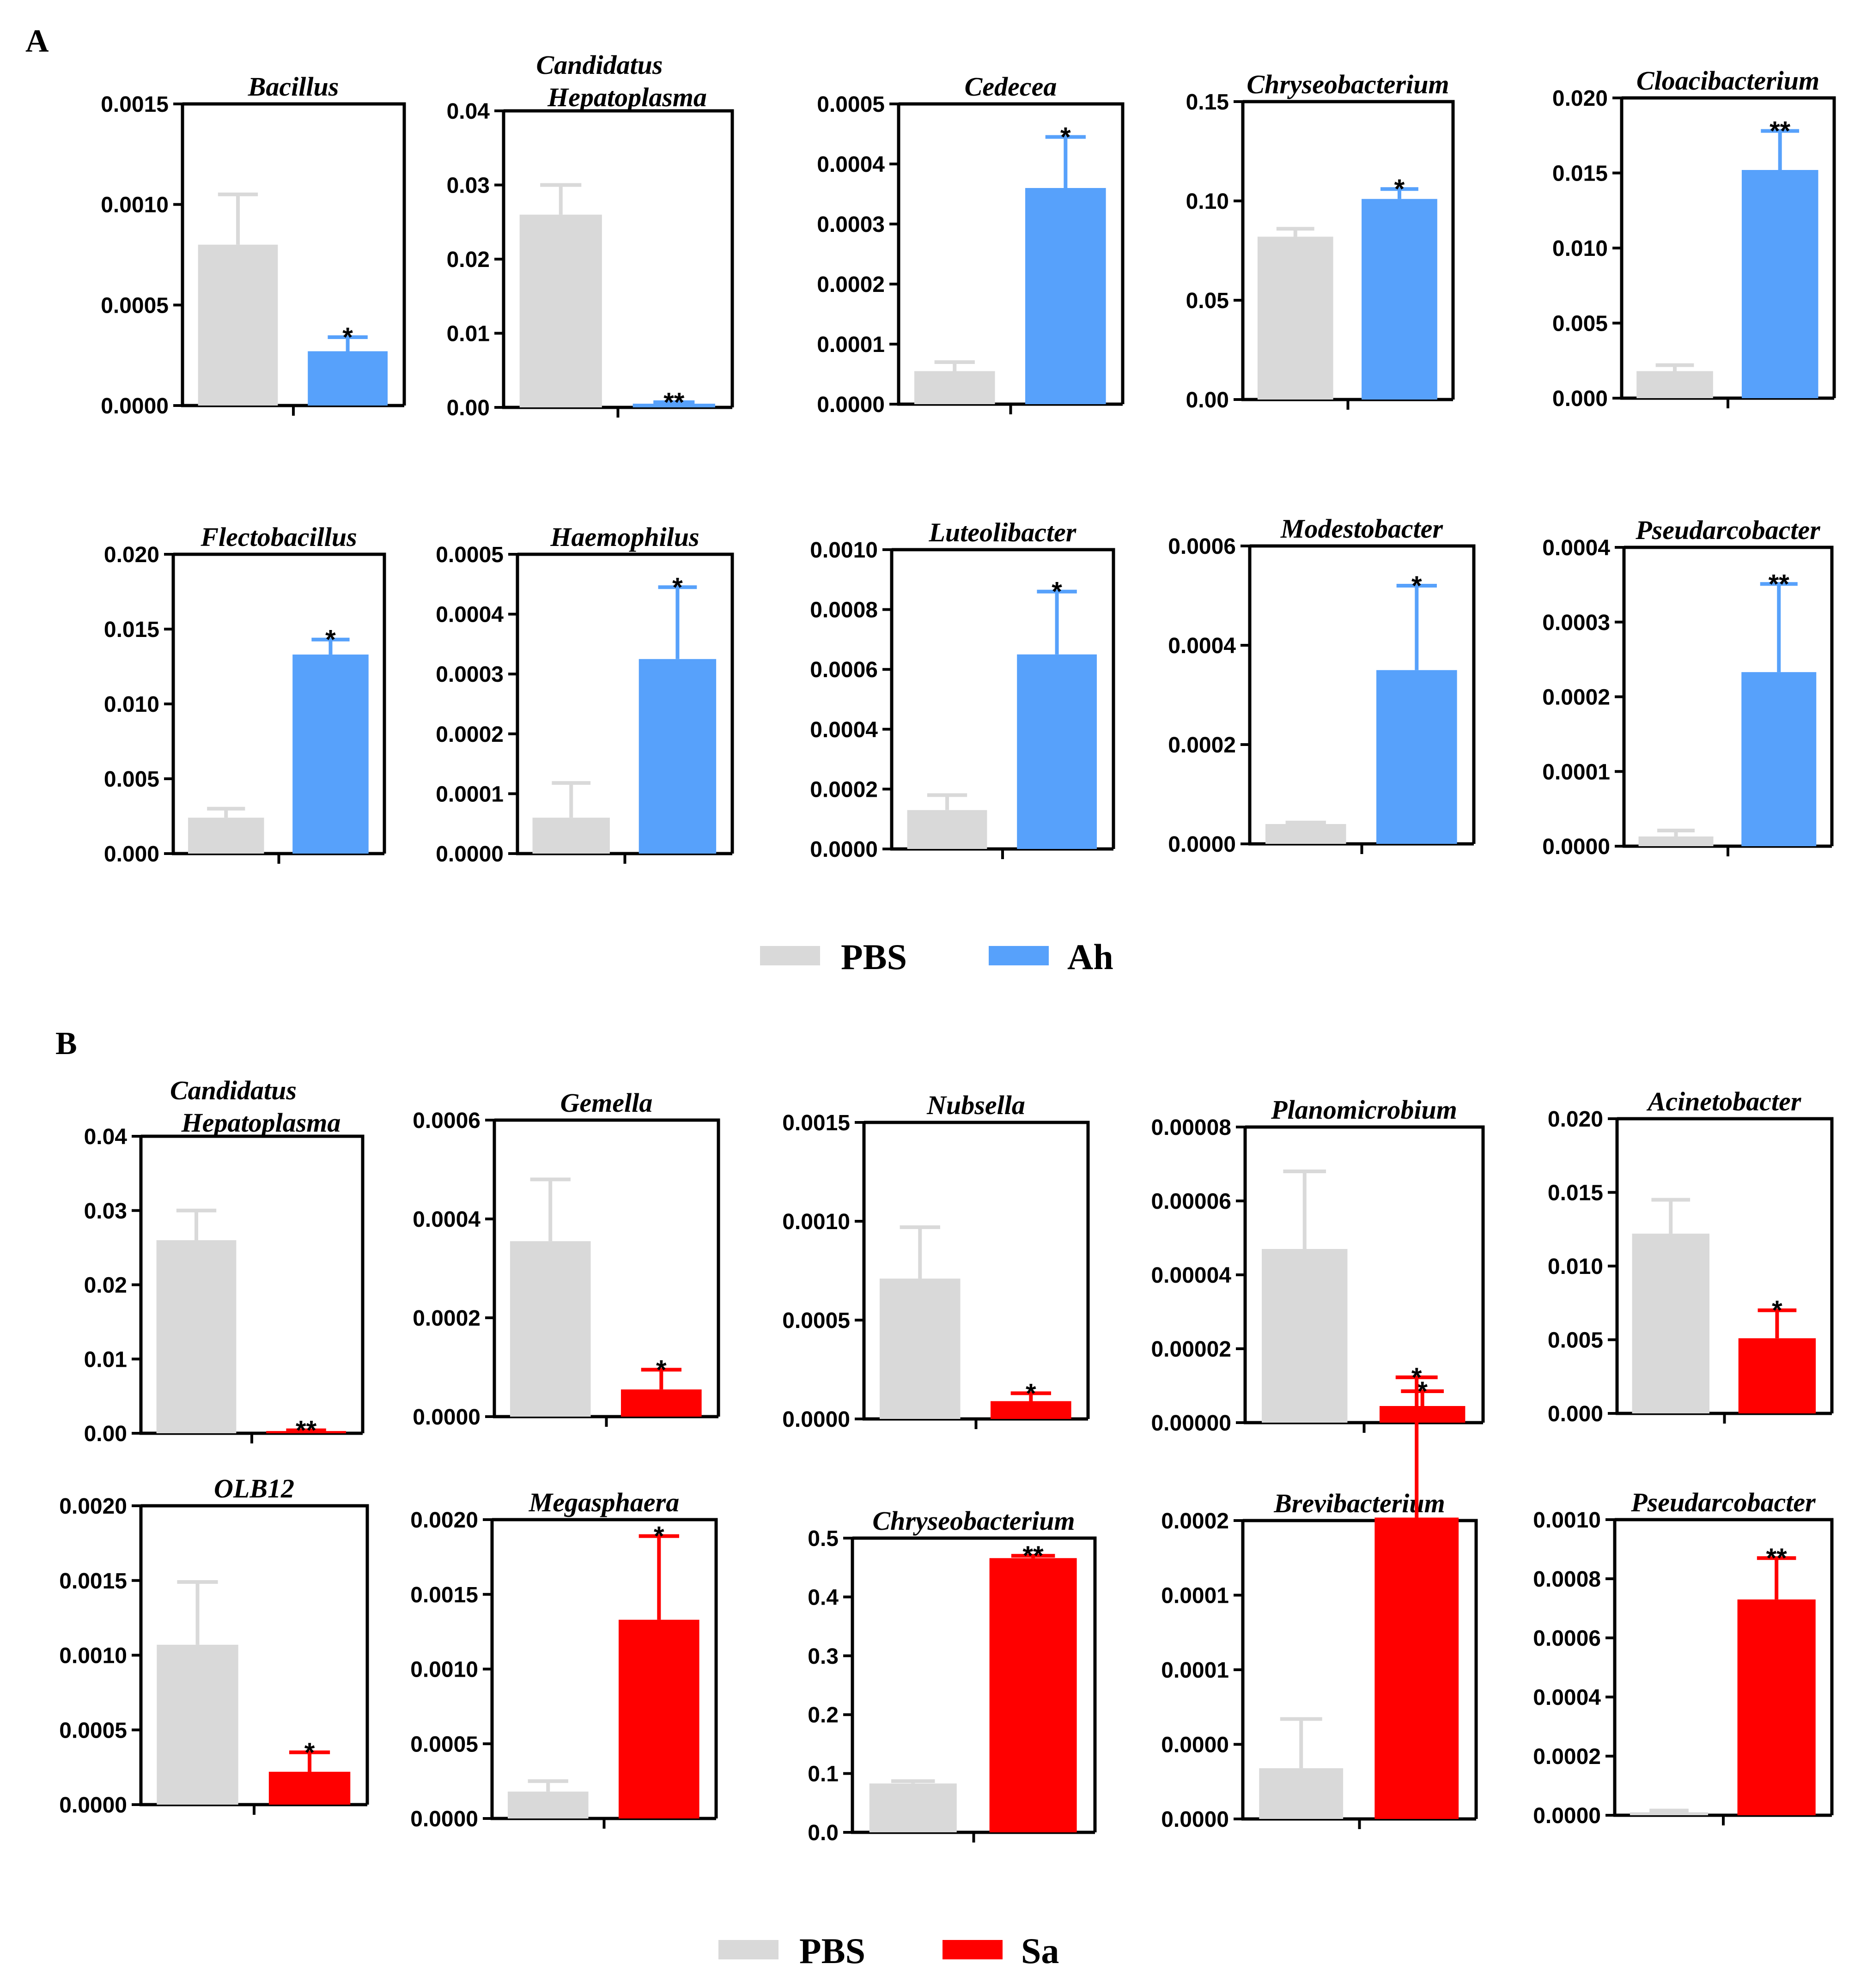 This screenshot has width=1873, height=1988. What do you see at coordinates (294, 87) in the screenshot?
I see `chart-title: Bacillus` at bounding box center [294, 87].